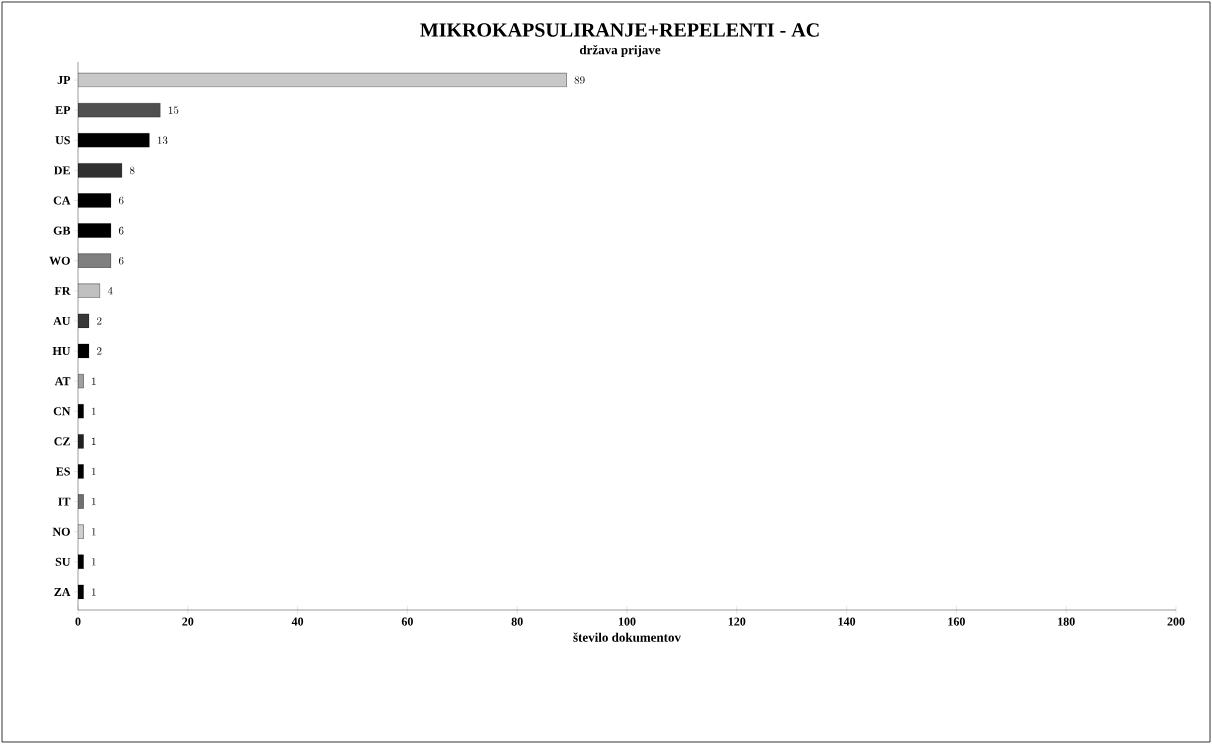 Image resolution: width=1212 pixels, height=744 pixels. Describe the element at coordinates (62, 441) in the screenshot. I see `y-tick-label: CZ` at that location.